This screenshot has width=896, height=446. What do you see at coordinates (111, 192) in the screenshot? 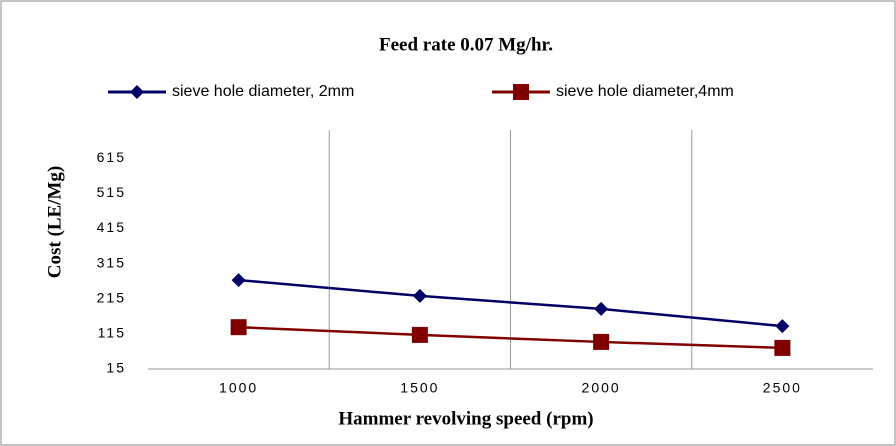
I see `y-tick-label: 515` at bounding box center [111, 192].